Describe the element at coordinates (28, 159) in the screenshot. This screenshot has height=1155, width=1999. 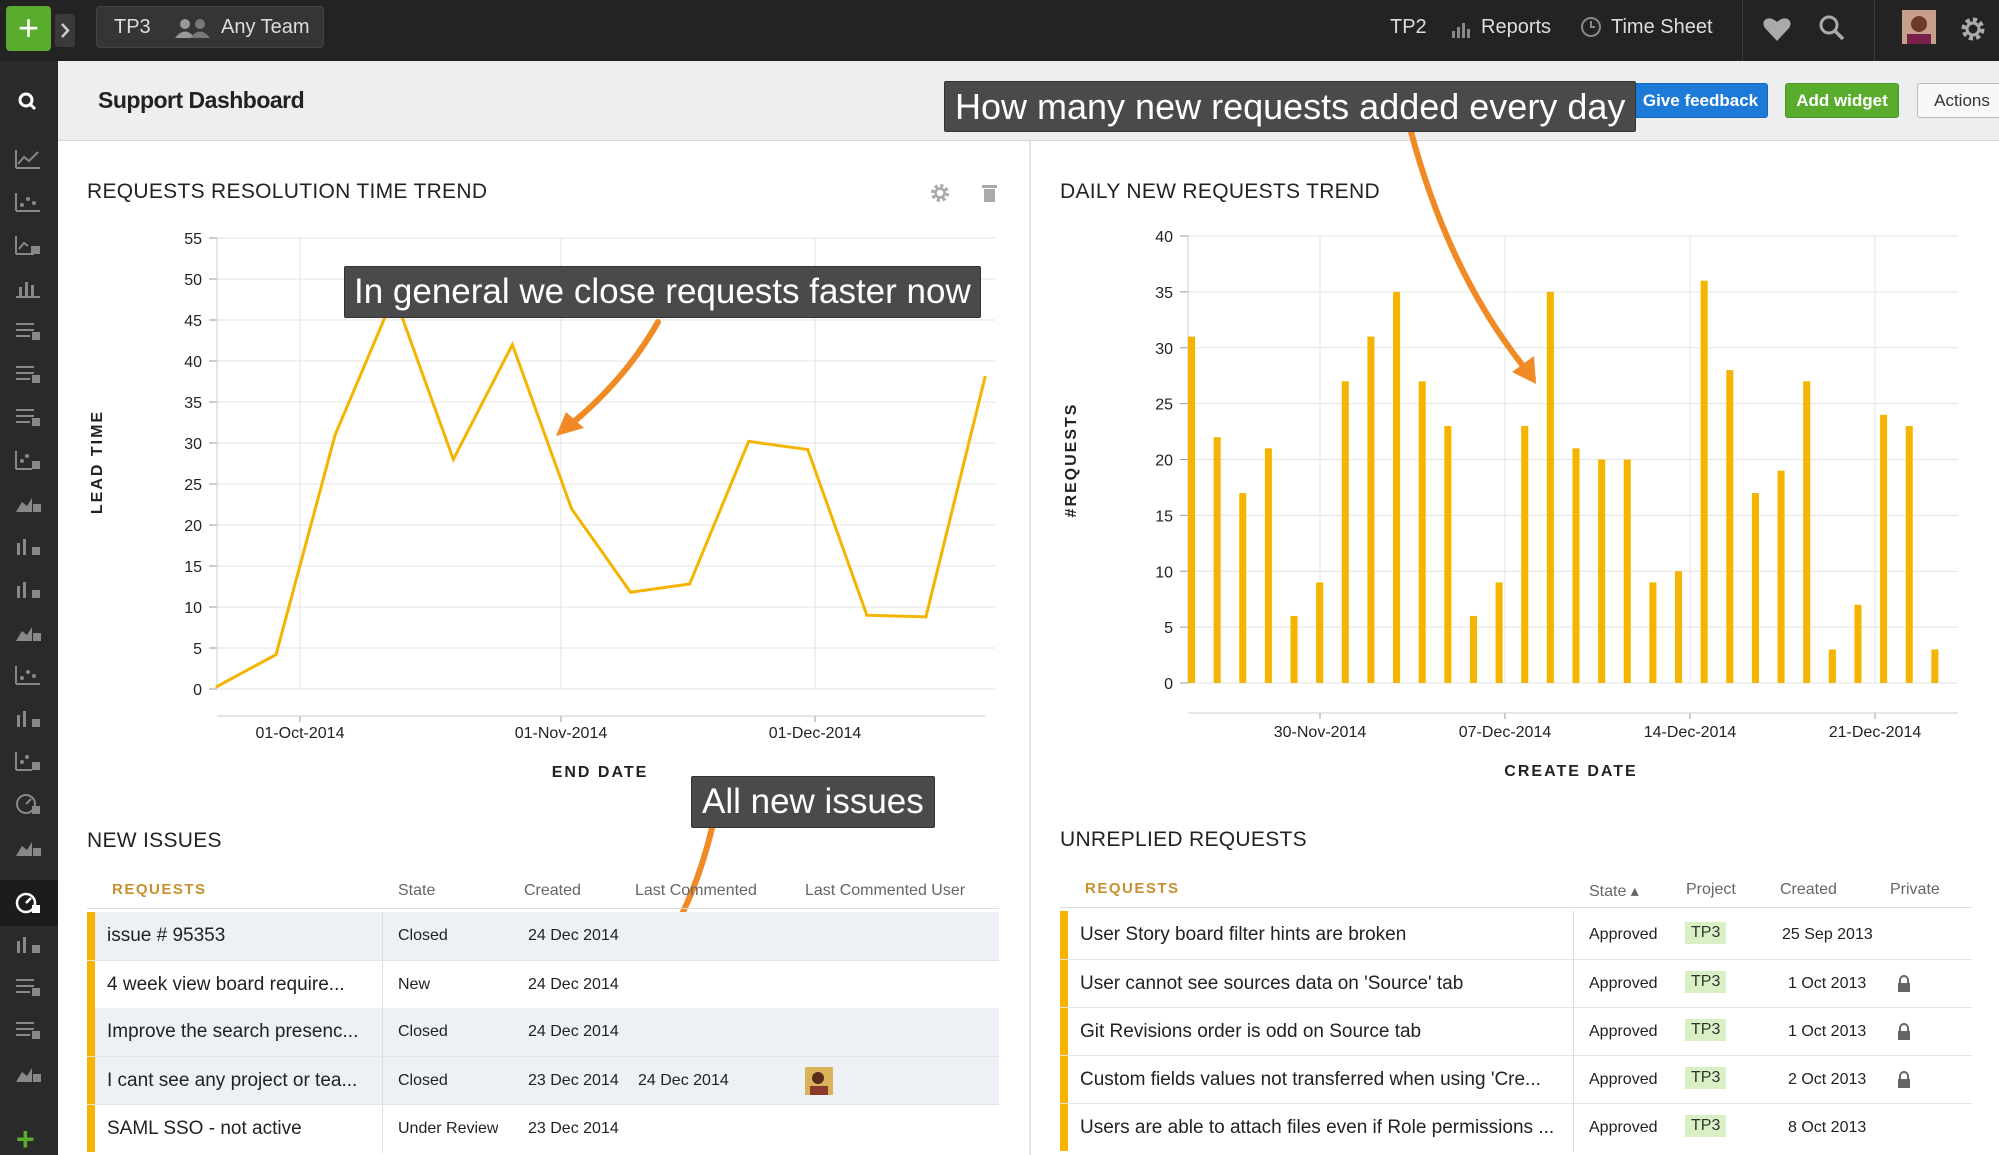
I see `line-chart-icon` at that location.